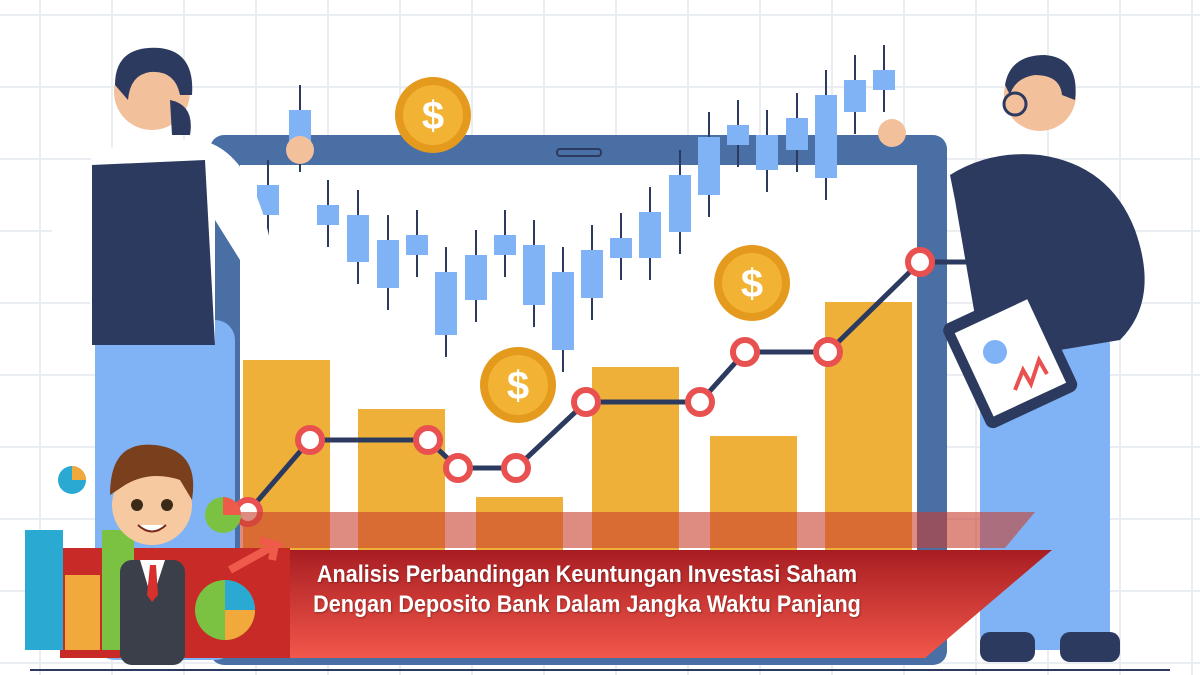  What do you see at coordinates (637, 530) in the screenshot?
I see `banner-overlay-strip` at bounding box center [637, 530].